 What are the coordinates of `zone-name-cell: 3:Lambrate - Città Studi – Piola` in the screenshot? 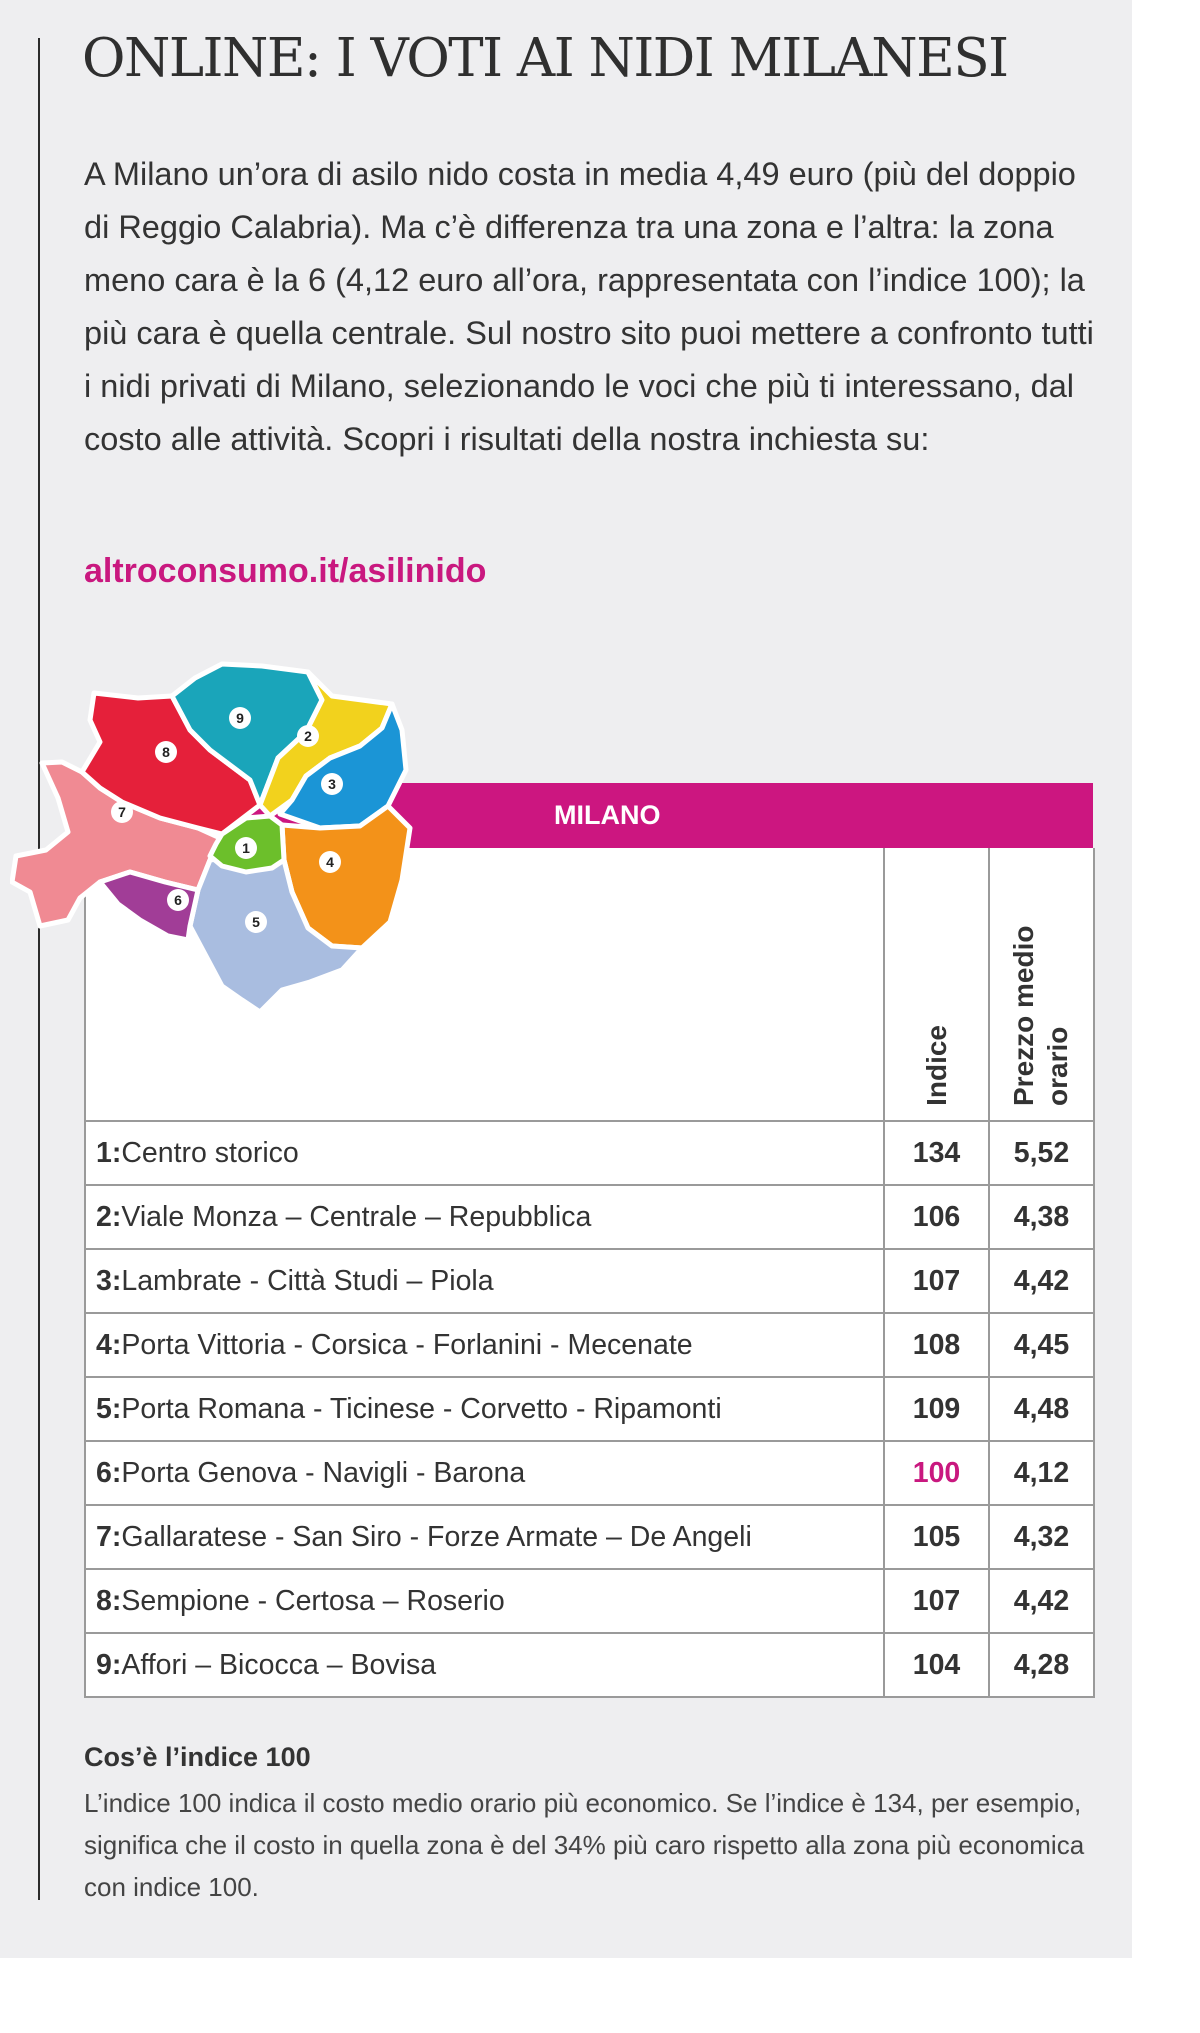 It's located at (484, 1281).